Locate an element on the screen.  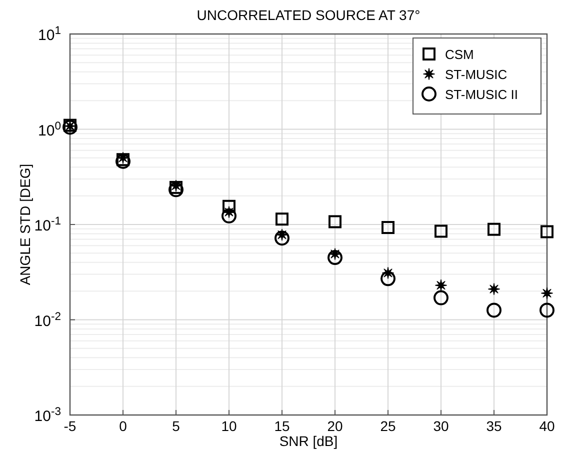
legend-label: CSM is located at coordinates (459, 54).